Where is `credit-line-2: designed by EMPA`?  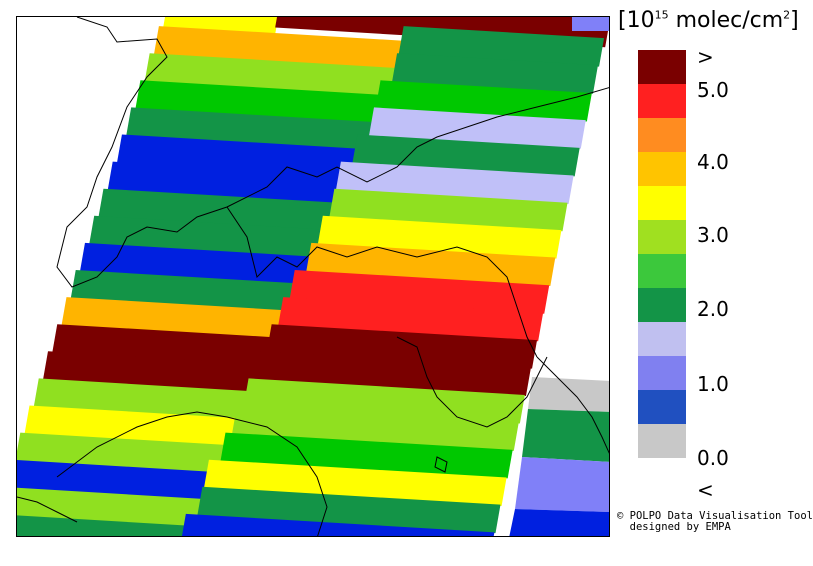
credit-line-2: designed by EMPA is located at coordinates (674, 527).